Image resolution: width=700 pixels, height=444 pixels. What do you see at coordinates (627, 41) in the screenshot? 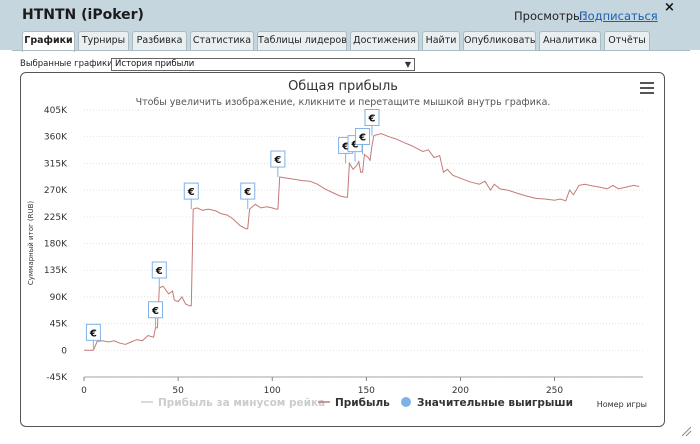
I see `tab-reports: Отчёты` at bounding box center [627, 41].